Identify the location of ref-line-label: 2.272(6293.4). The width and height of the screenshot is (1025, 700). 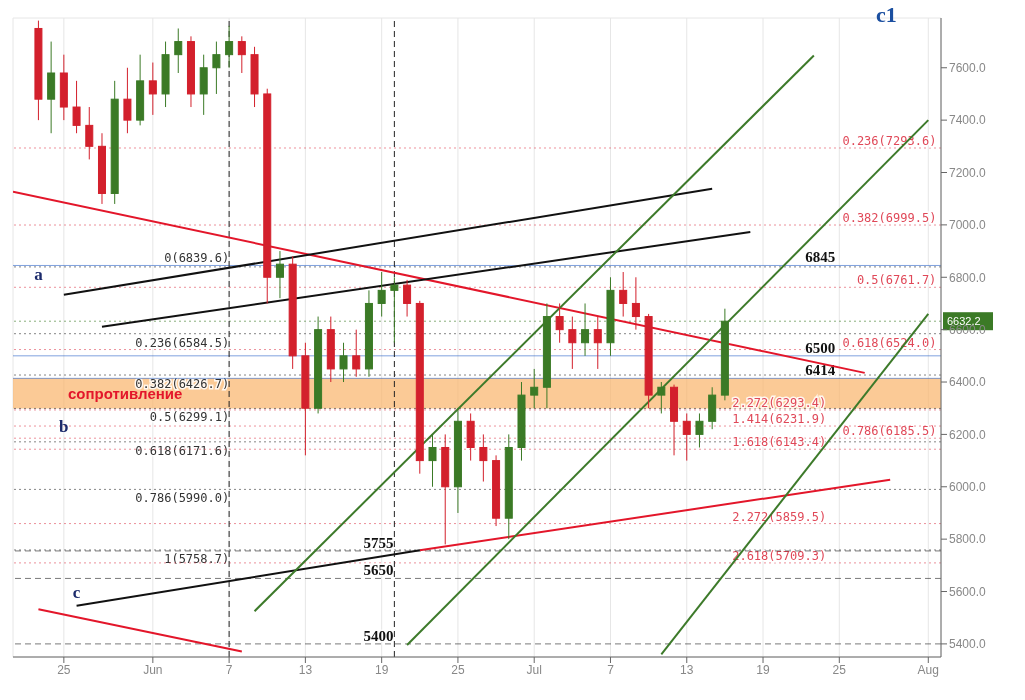
(779, 402).